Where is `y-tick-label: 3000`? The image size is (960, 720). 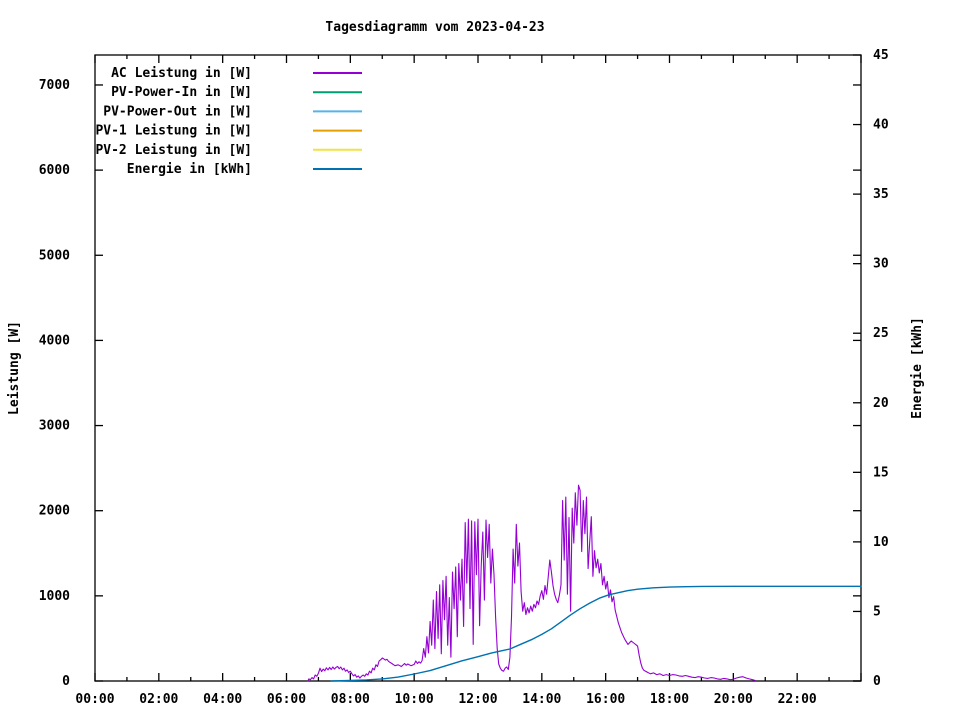 y-tick-label: 3000 is located at coordinates (54, 426).